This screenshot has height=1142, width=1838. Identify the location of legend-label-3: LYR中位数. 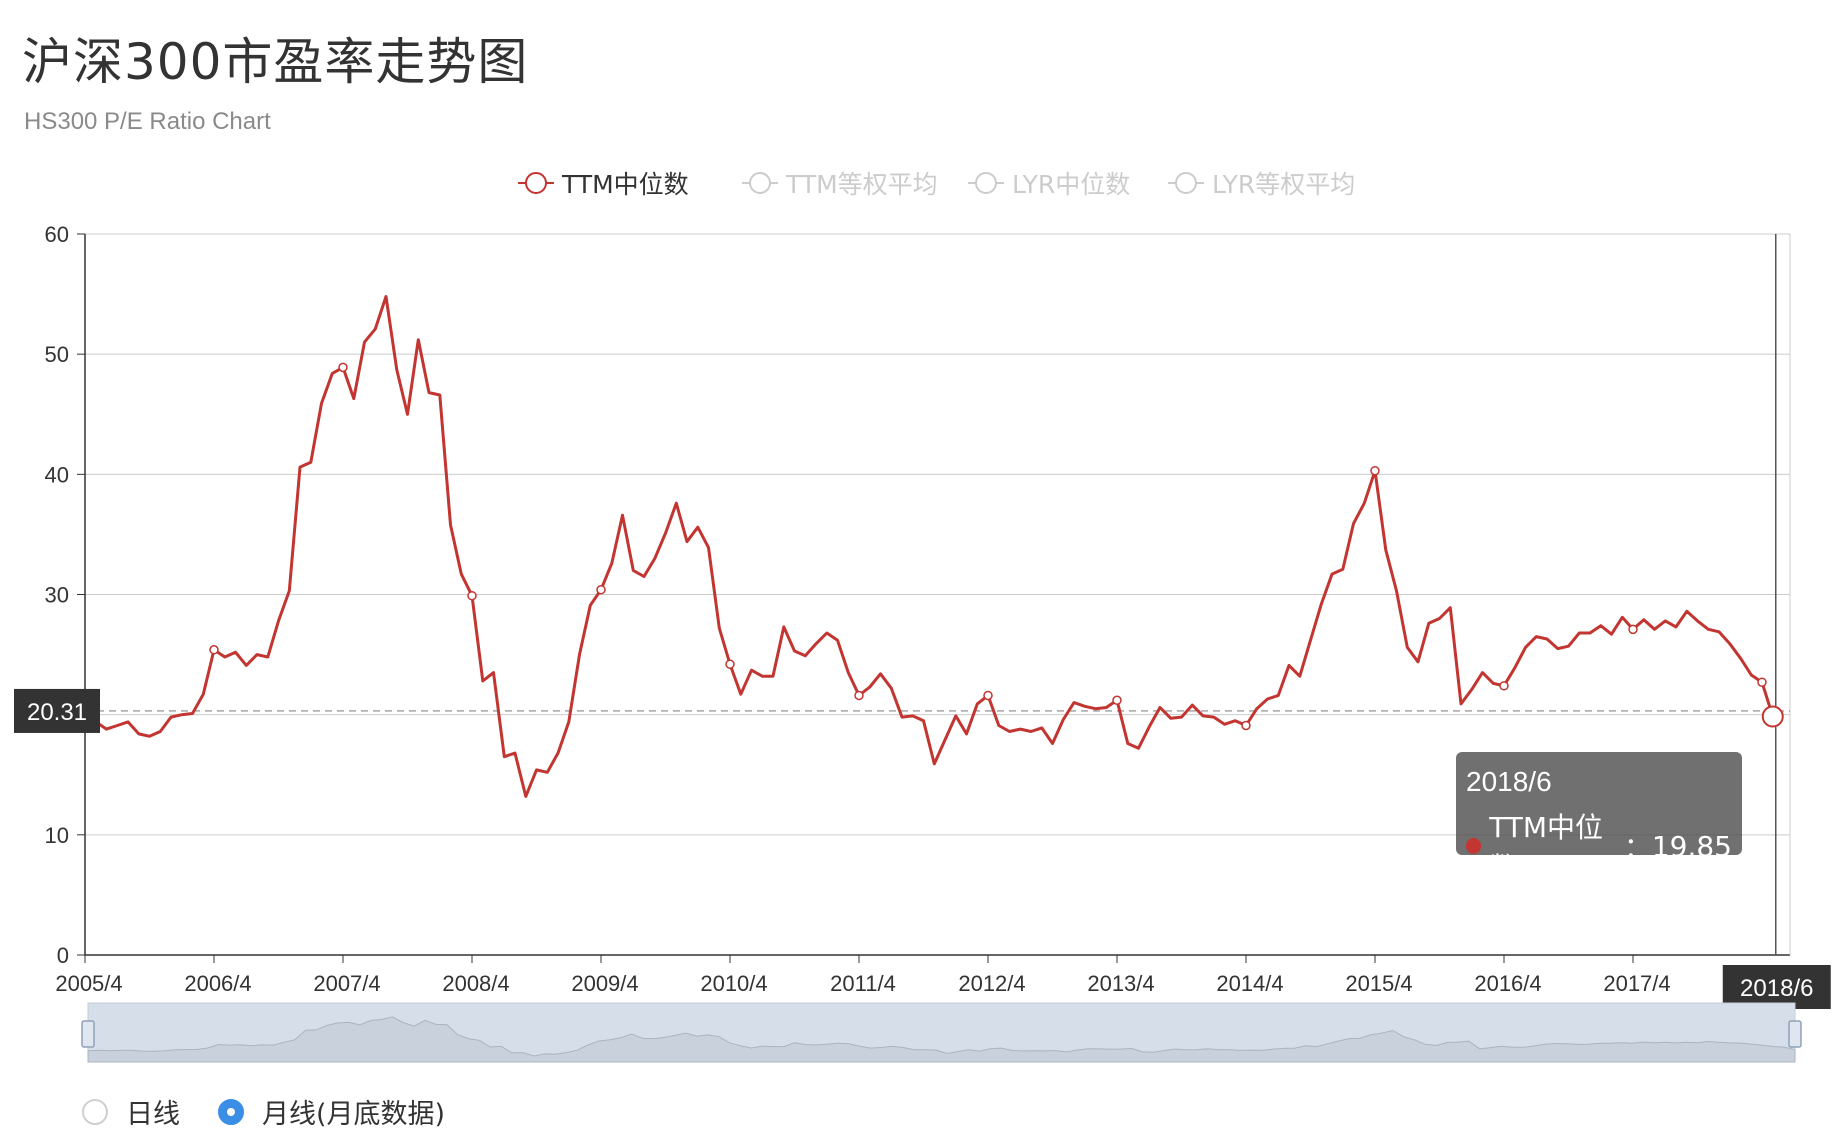
(1071, 184).